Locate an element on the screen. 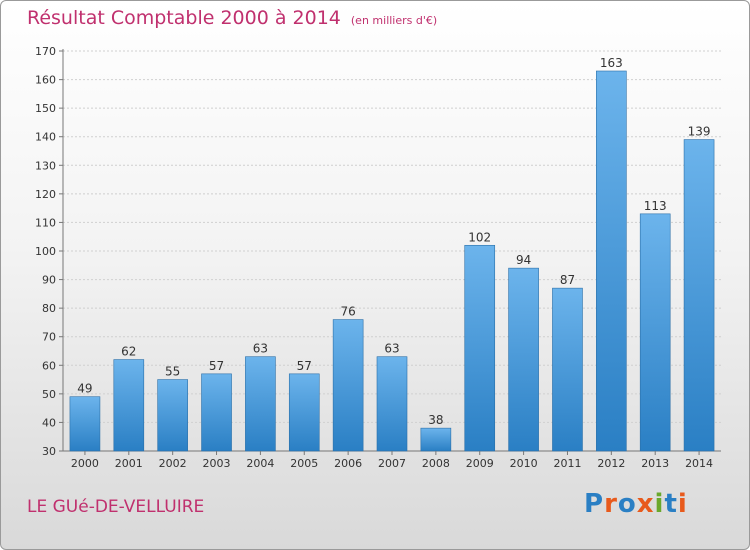  x-tick-label: 2000 is located at coordinates (85, 463).